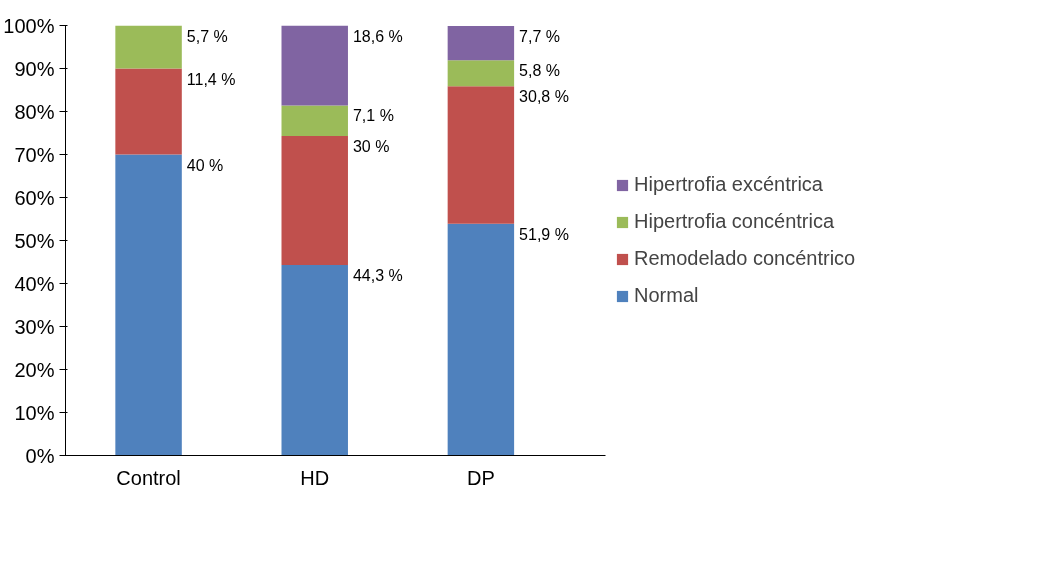  I want to click on annotation: 44,3 %, so click(377, 276).